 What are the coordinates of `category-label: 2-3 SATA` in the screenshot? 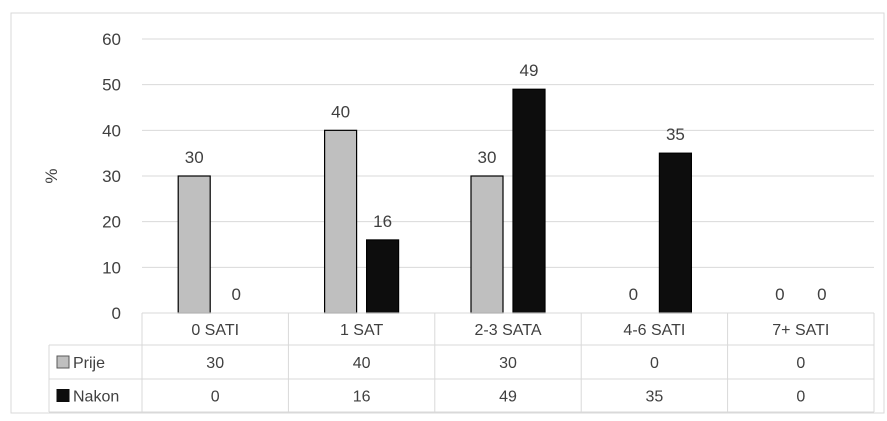 It's located at (508, 330).